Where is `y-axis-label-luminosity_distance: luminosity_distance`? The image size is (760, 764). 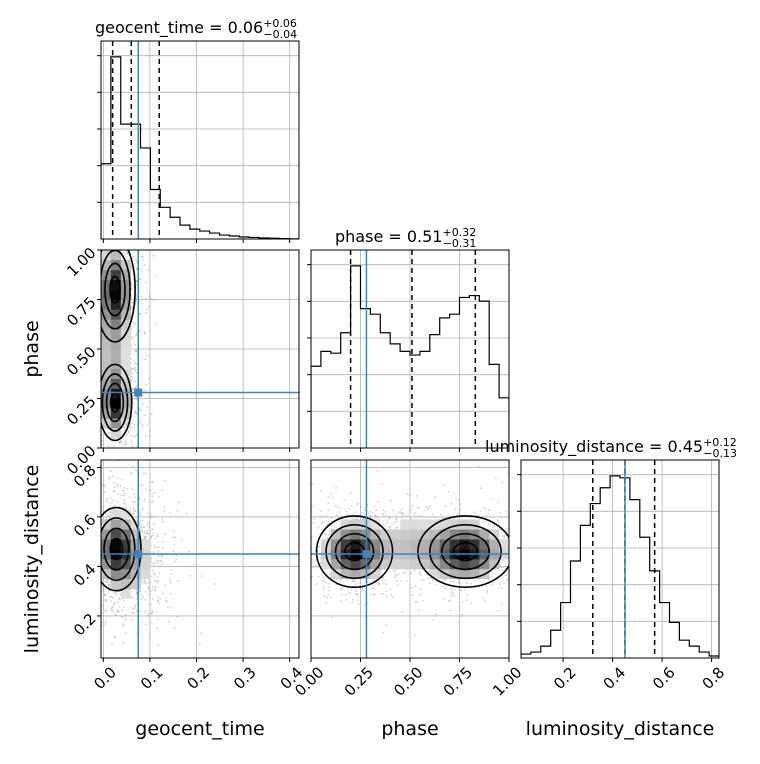 y-axis-label-luminosity_distance: luminosity_distance is located at coordinates (32, 559).